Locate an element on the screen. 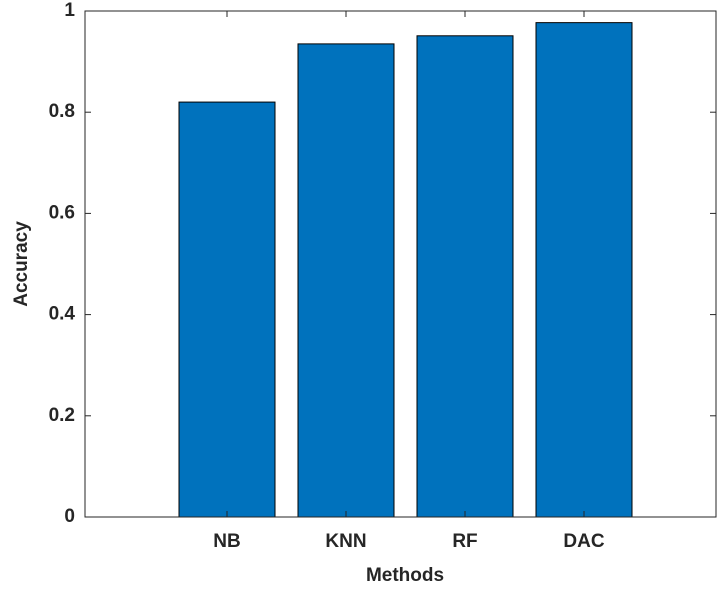 This screenshot has height=594, width=717. y-tick-label: 0.4 is located at coordinates (62, 314).